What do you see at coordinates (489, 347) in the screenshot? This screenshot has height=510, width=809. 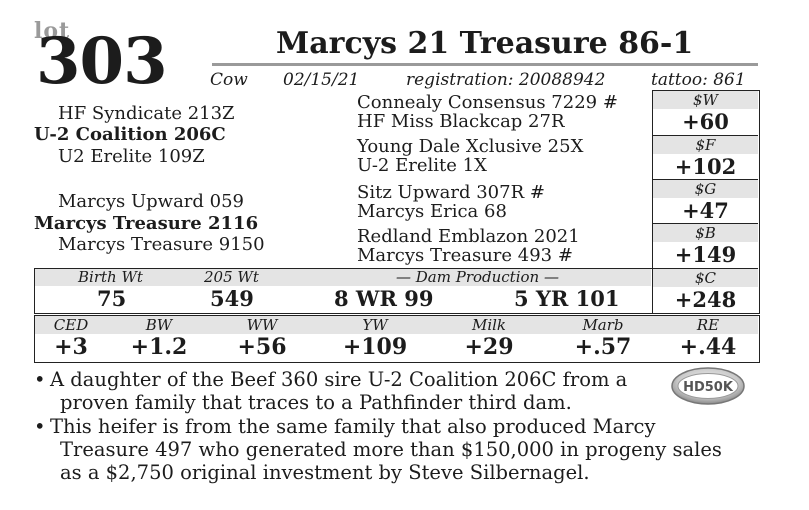 I see `epd-value-milk: +29` at bounding box center [489, 347].